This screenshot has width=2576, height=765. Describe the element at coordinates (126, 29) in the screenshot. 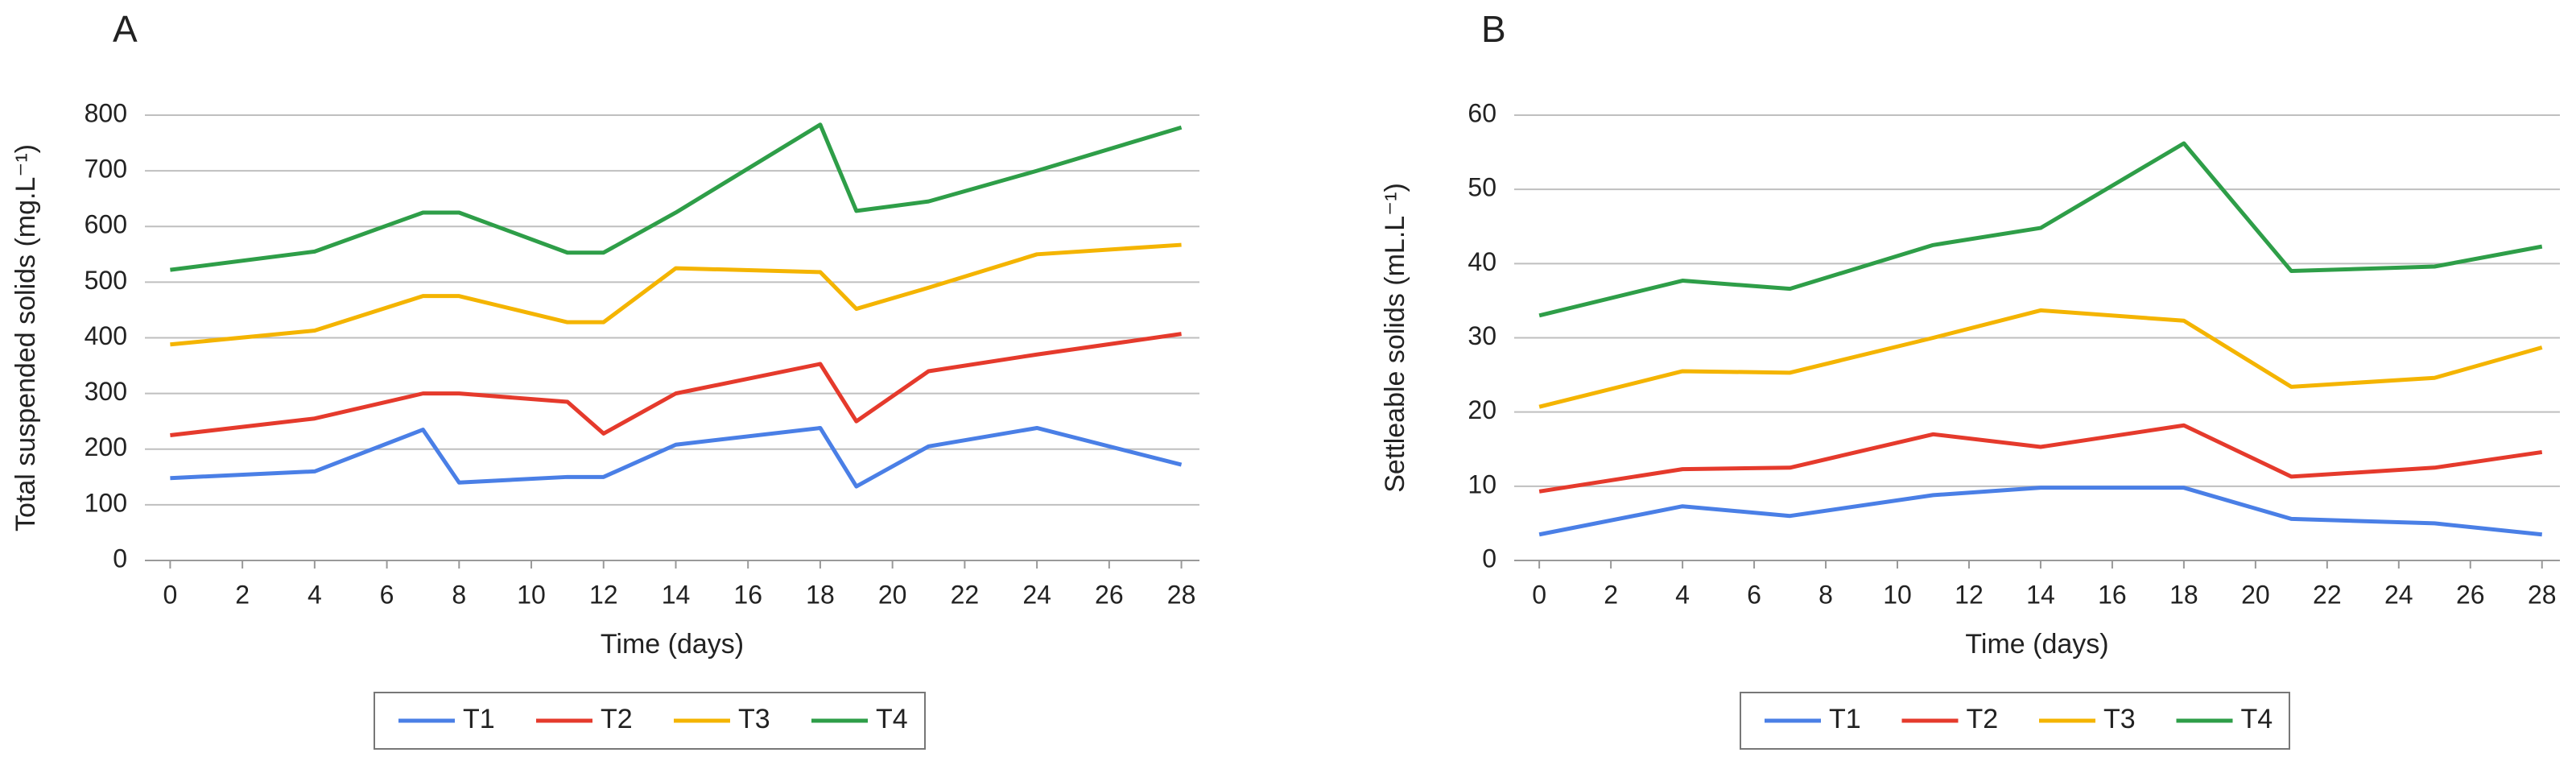

I see `panel-title: A` at that location.